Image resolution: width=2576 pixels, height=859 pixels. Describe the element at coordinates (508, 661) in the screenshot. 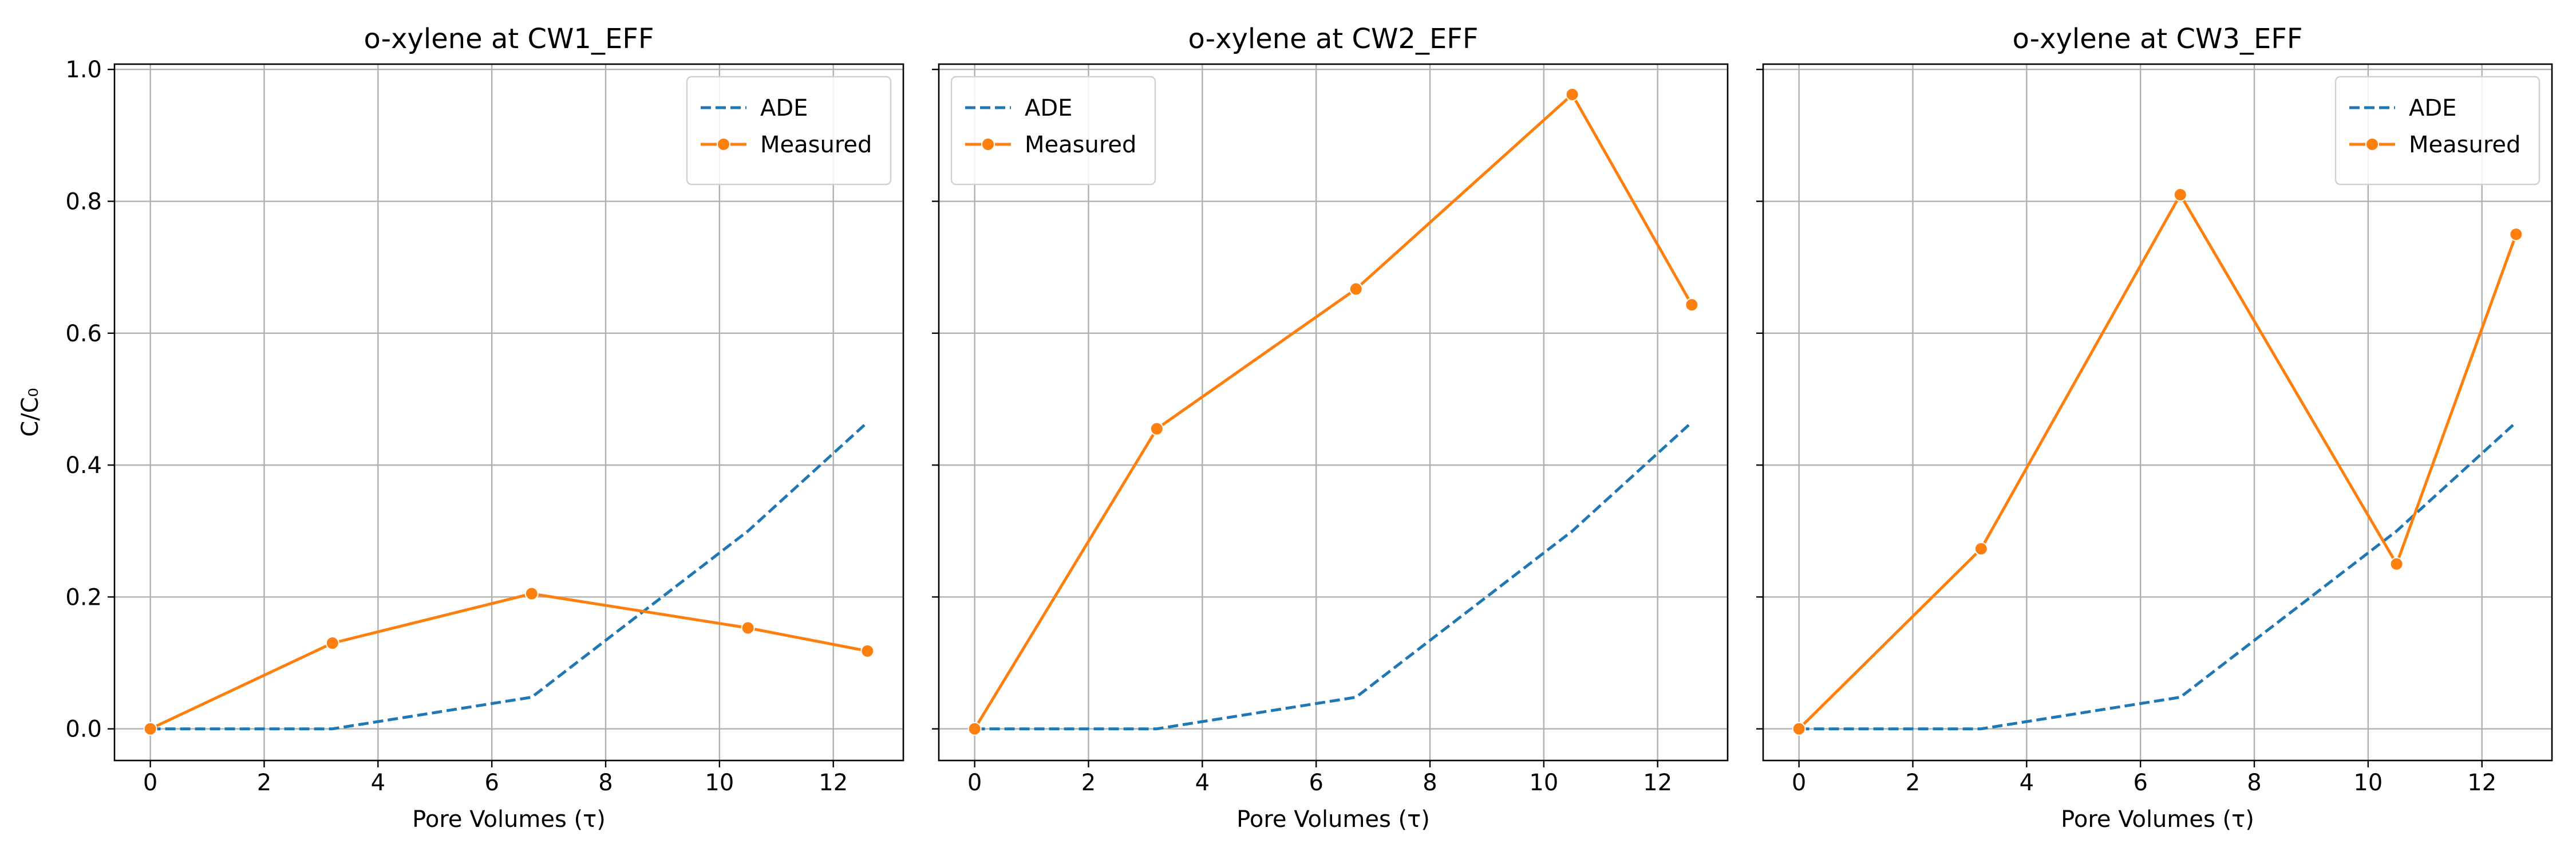

I see `series-line-measured` at that location.